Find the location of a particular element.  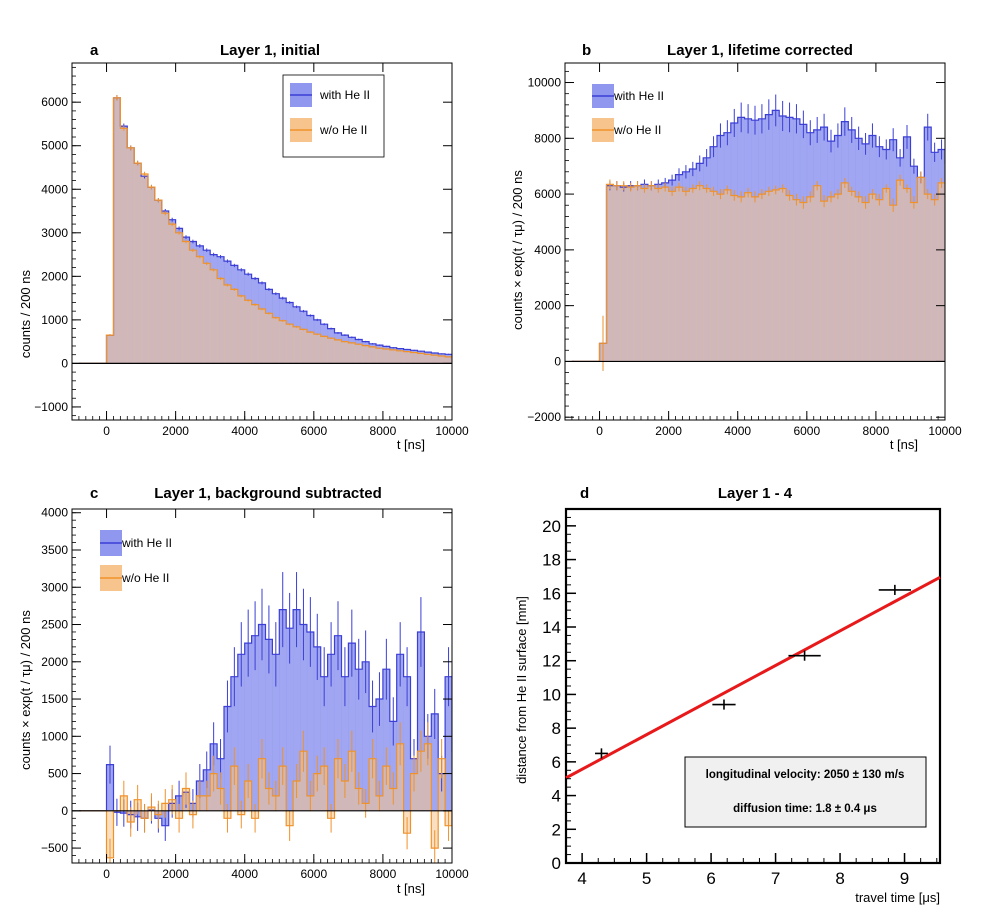

panel-c-title: Layer 1, background subtracted is located at coordinates (268, 493).